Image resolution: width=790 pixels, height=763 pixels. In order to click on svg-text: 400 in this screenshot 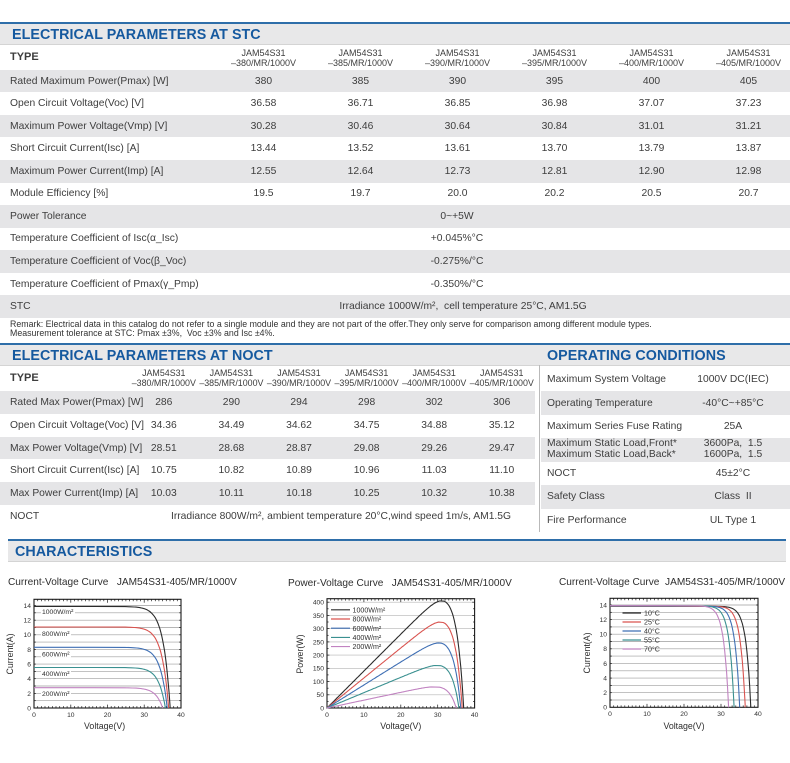, I will do `click(318, 603)`.